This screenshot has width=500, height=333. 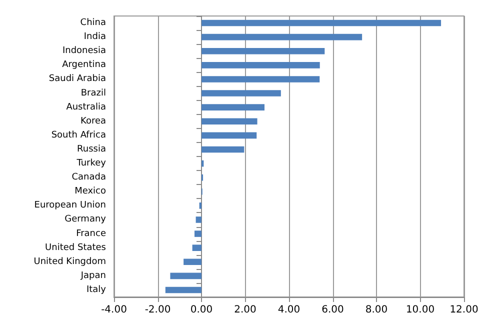 What do you see at coordinates (376, 310) in the screenshot?
I see `x-tick-label: 8.00` at bounding box center [376, 310].